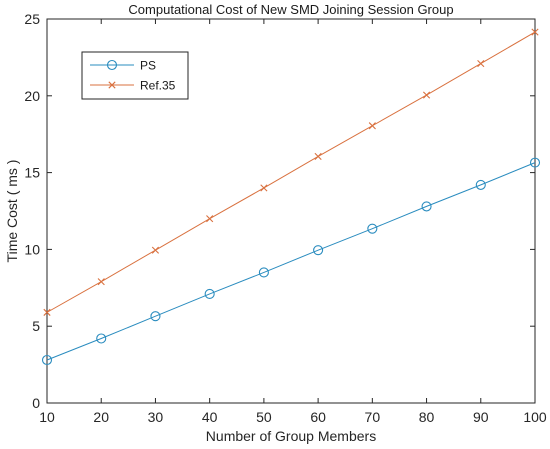  I want to click on legend-item-ps: PS, so click(123, 66).